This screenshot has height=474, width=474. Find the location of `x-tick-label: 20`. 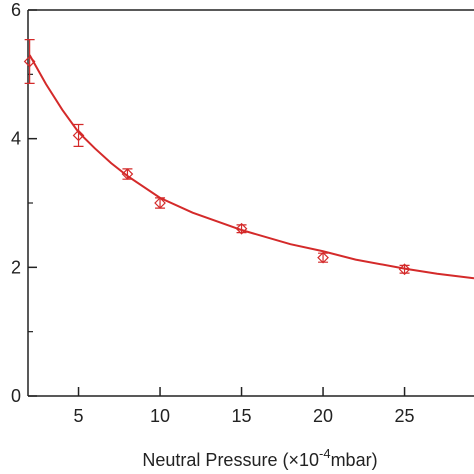

x-tick-label: 20 is located at coordinates (323, 416).